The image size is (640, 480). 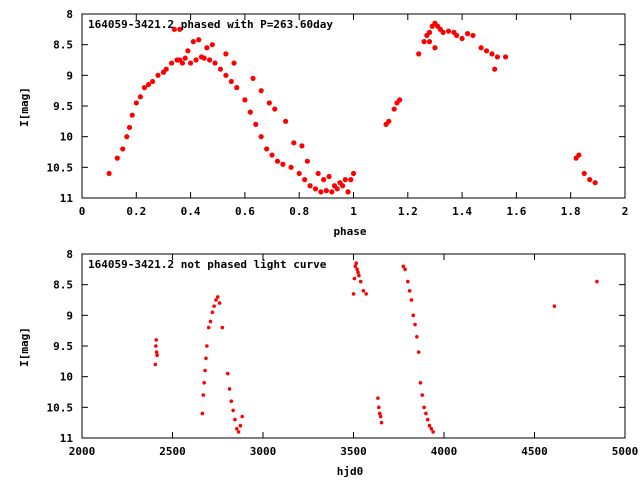 I want to click on x-tick-label: 1.4, so click(x=462, y=211).